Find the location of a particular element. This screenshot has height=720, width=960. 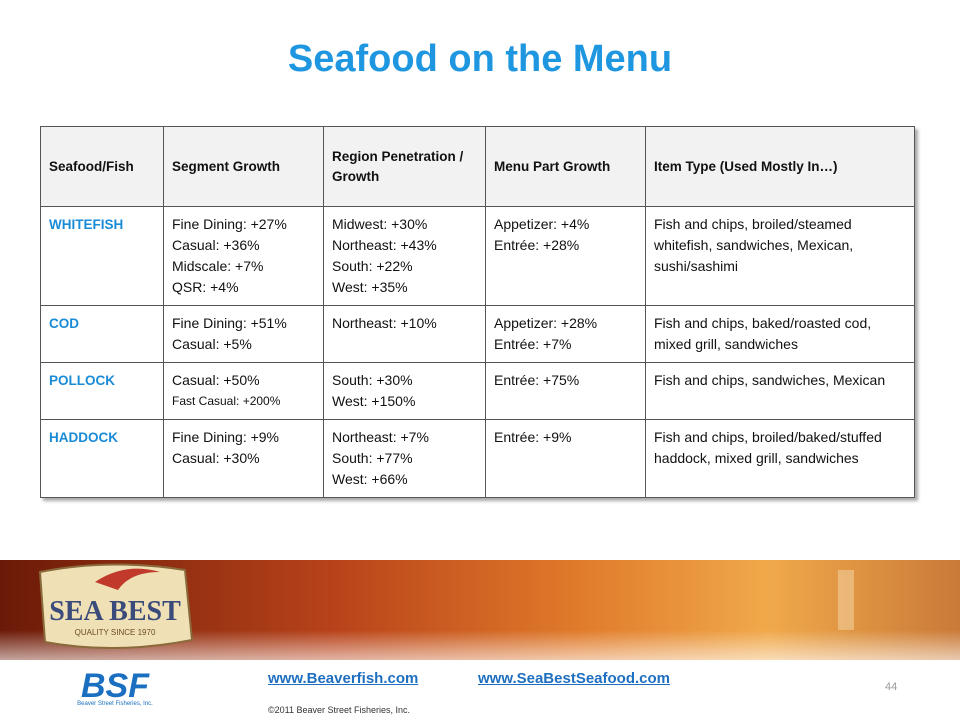

segment-line: Casual: +50% is located at coordinates (216, 380).